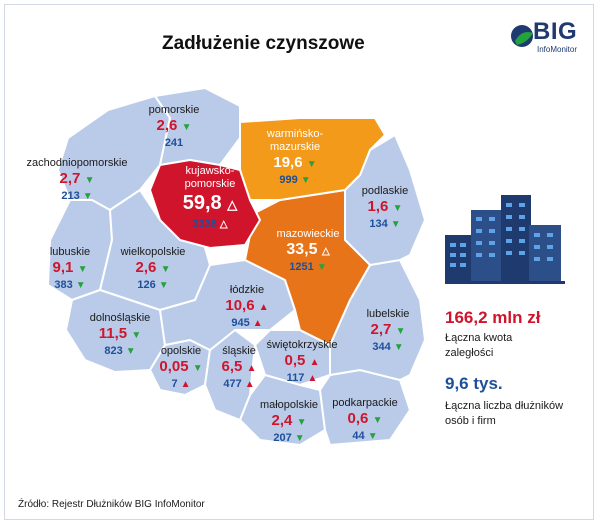  Describe the element at coordinates (70, 196) in the screenshot. I see `region-count: 213` at that location.